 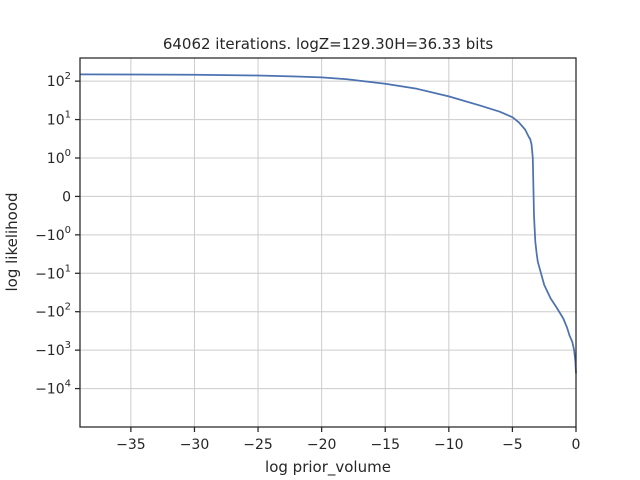 I want to click on x-tick-label: −10, so click(x=449, y=445).